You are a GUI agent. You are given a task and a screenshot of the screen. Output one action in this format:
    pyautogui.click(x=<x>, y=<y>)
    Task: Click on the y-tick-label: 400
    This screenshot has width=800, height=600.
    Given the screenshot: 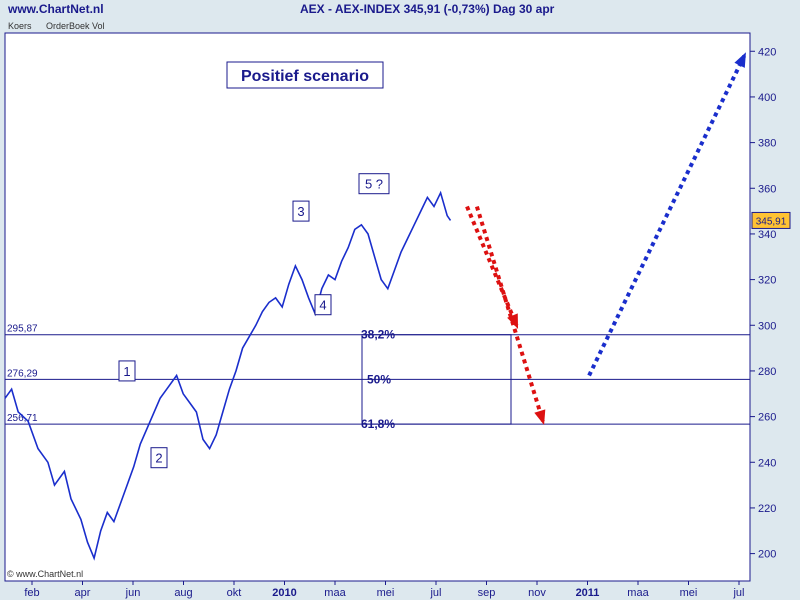 What is the action you would take?
    pyautogui.click(x=767, y=98)
    